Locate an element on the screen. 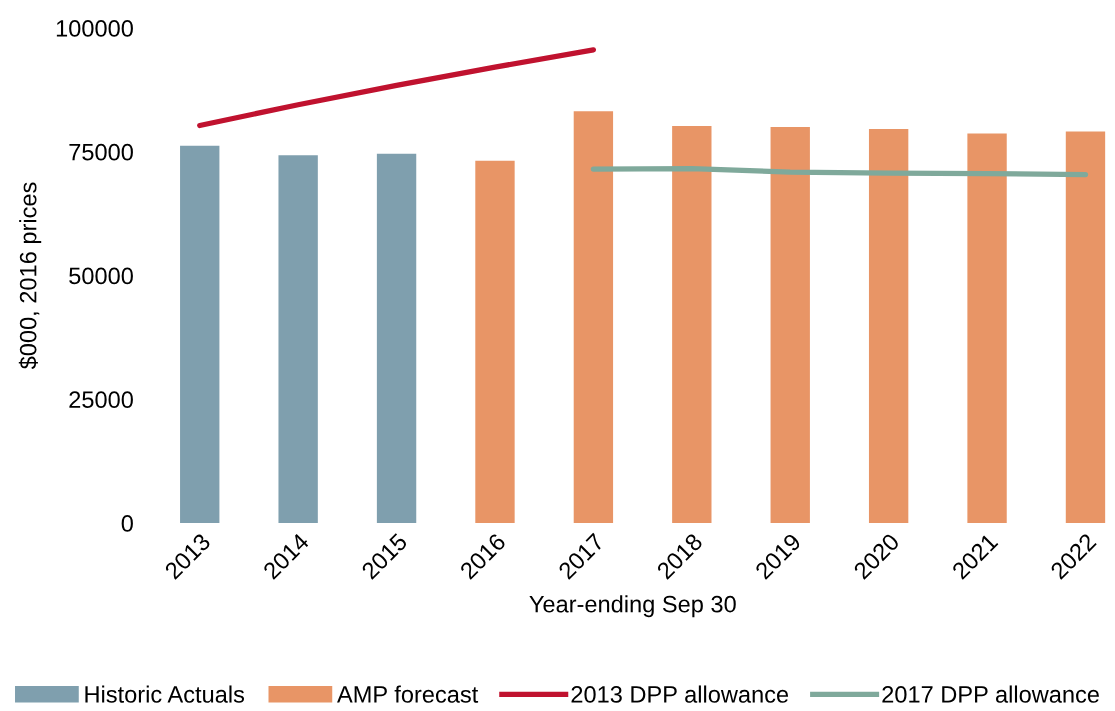  legend-label: 2013 DPP allowance is located at coordinates (680, 694).